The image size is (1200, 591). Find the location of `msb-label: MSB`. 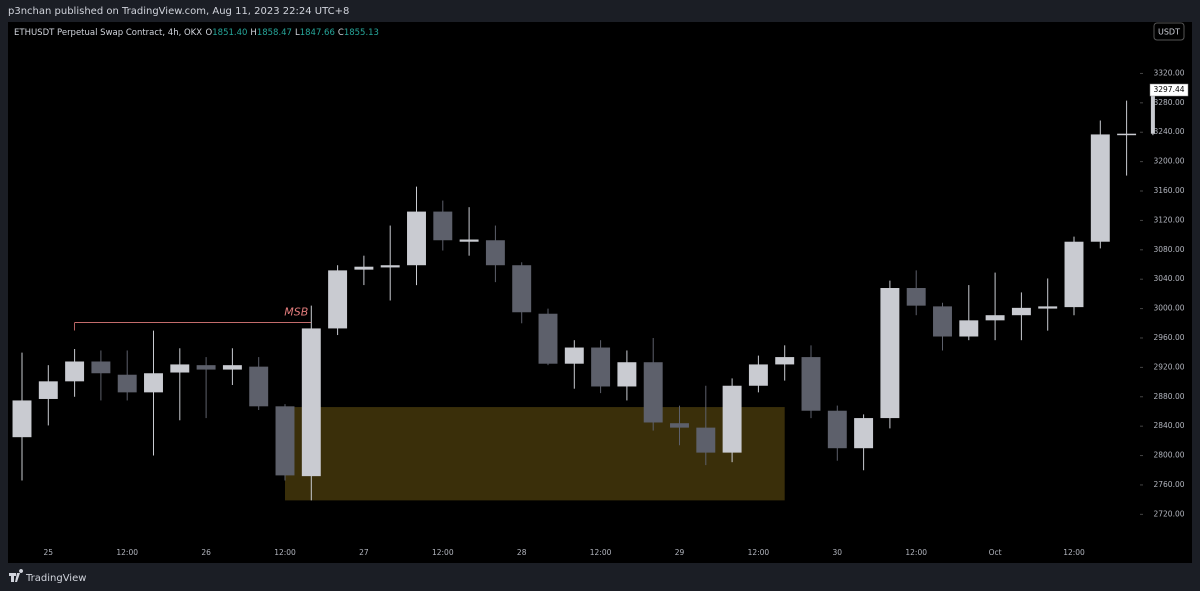

msb-label: MSB is located at coordinates (296, 312).